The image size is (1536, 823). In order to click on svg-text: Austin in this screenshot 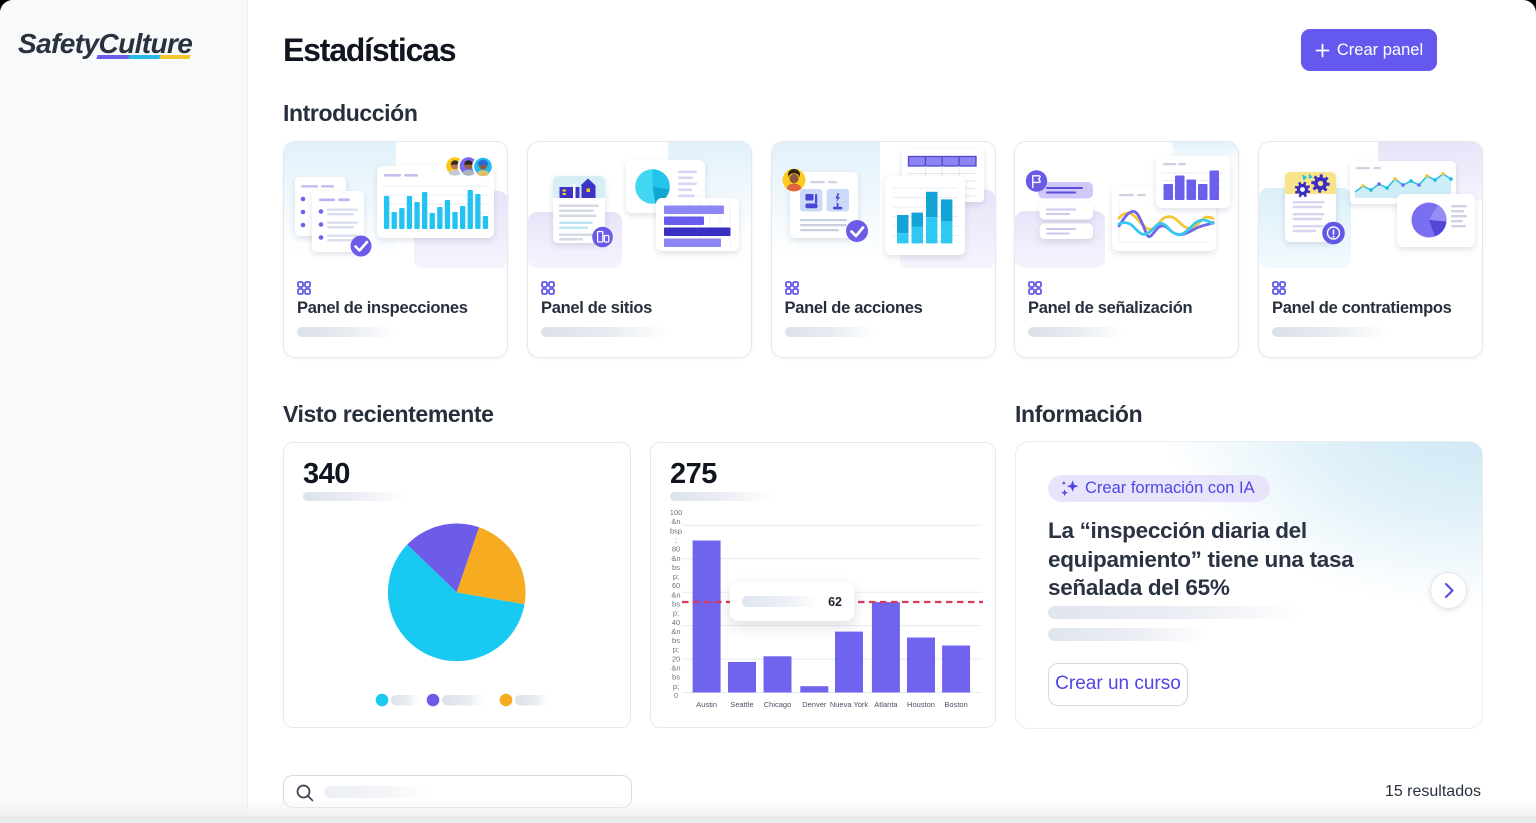, I will do `click(706, 704)`.